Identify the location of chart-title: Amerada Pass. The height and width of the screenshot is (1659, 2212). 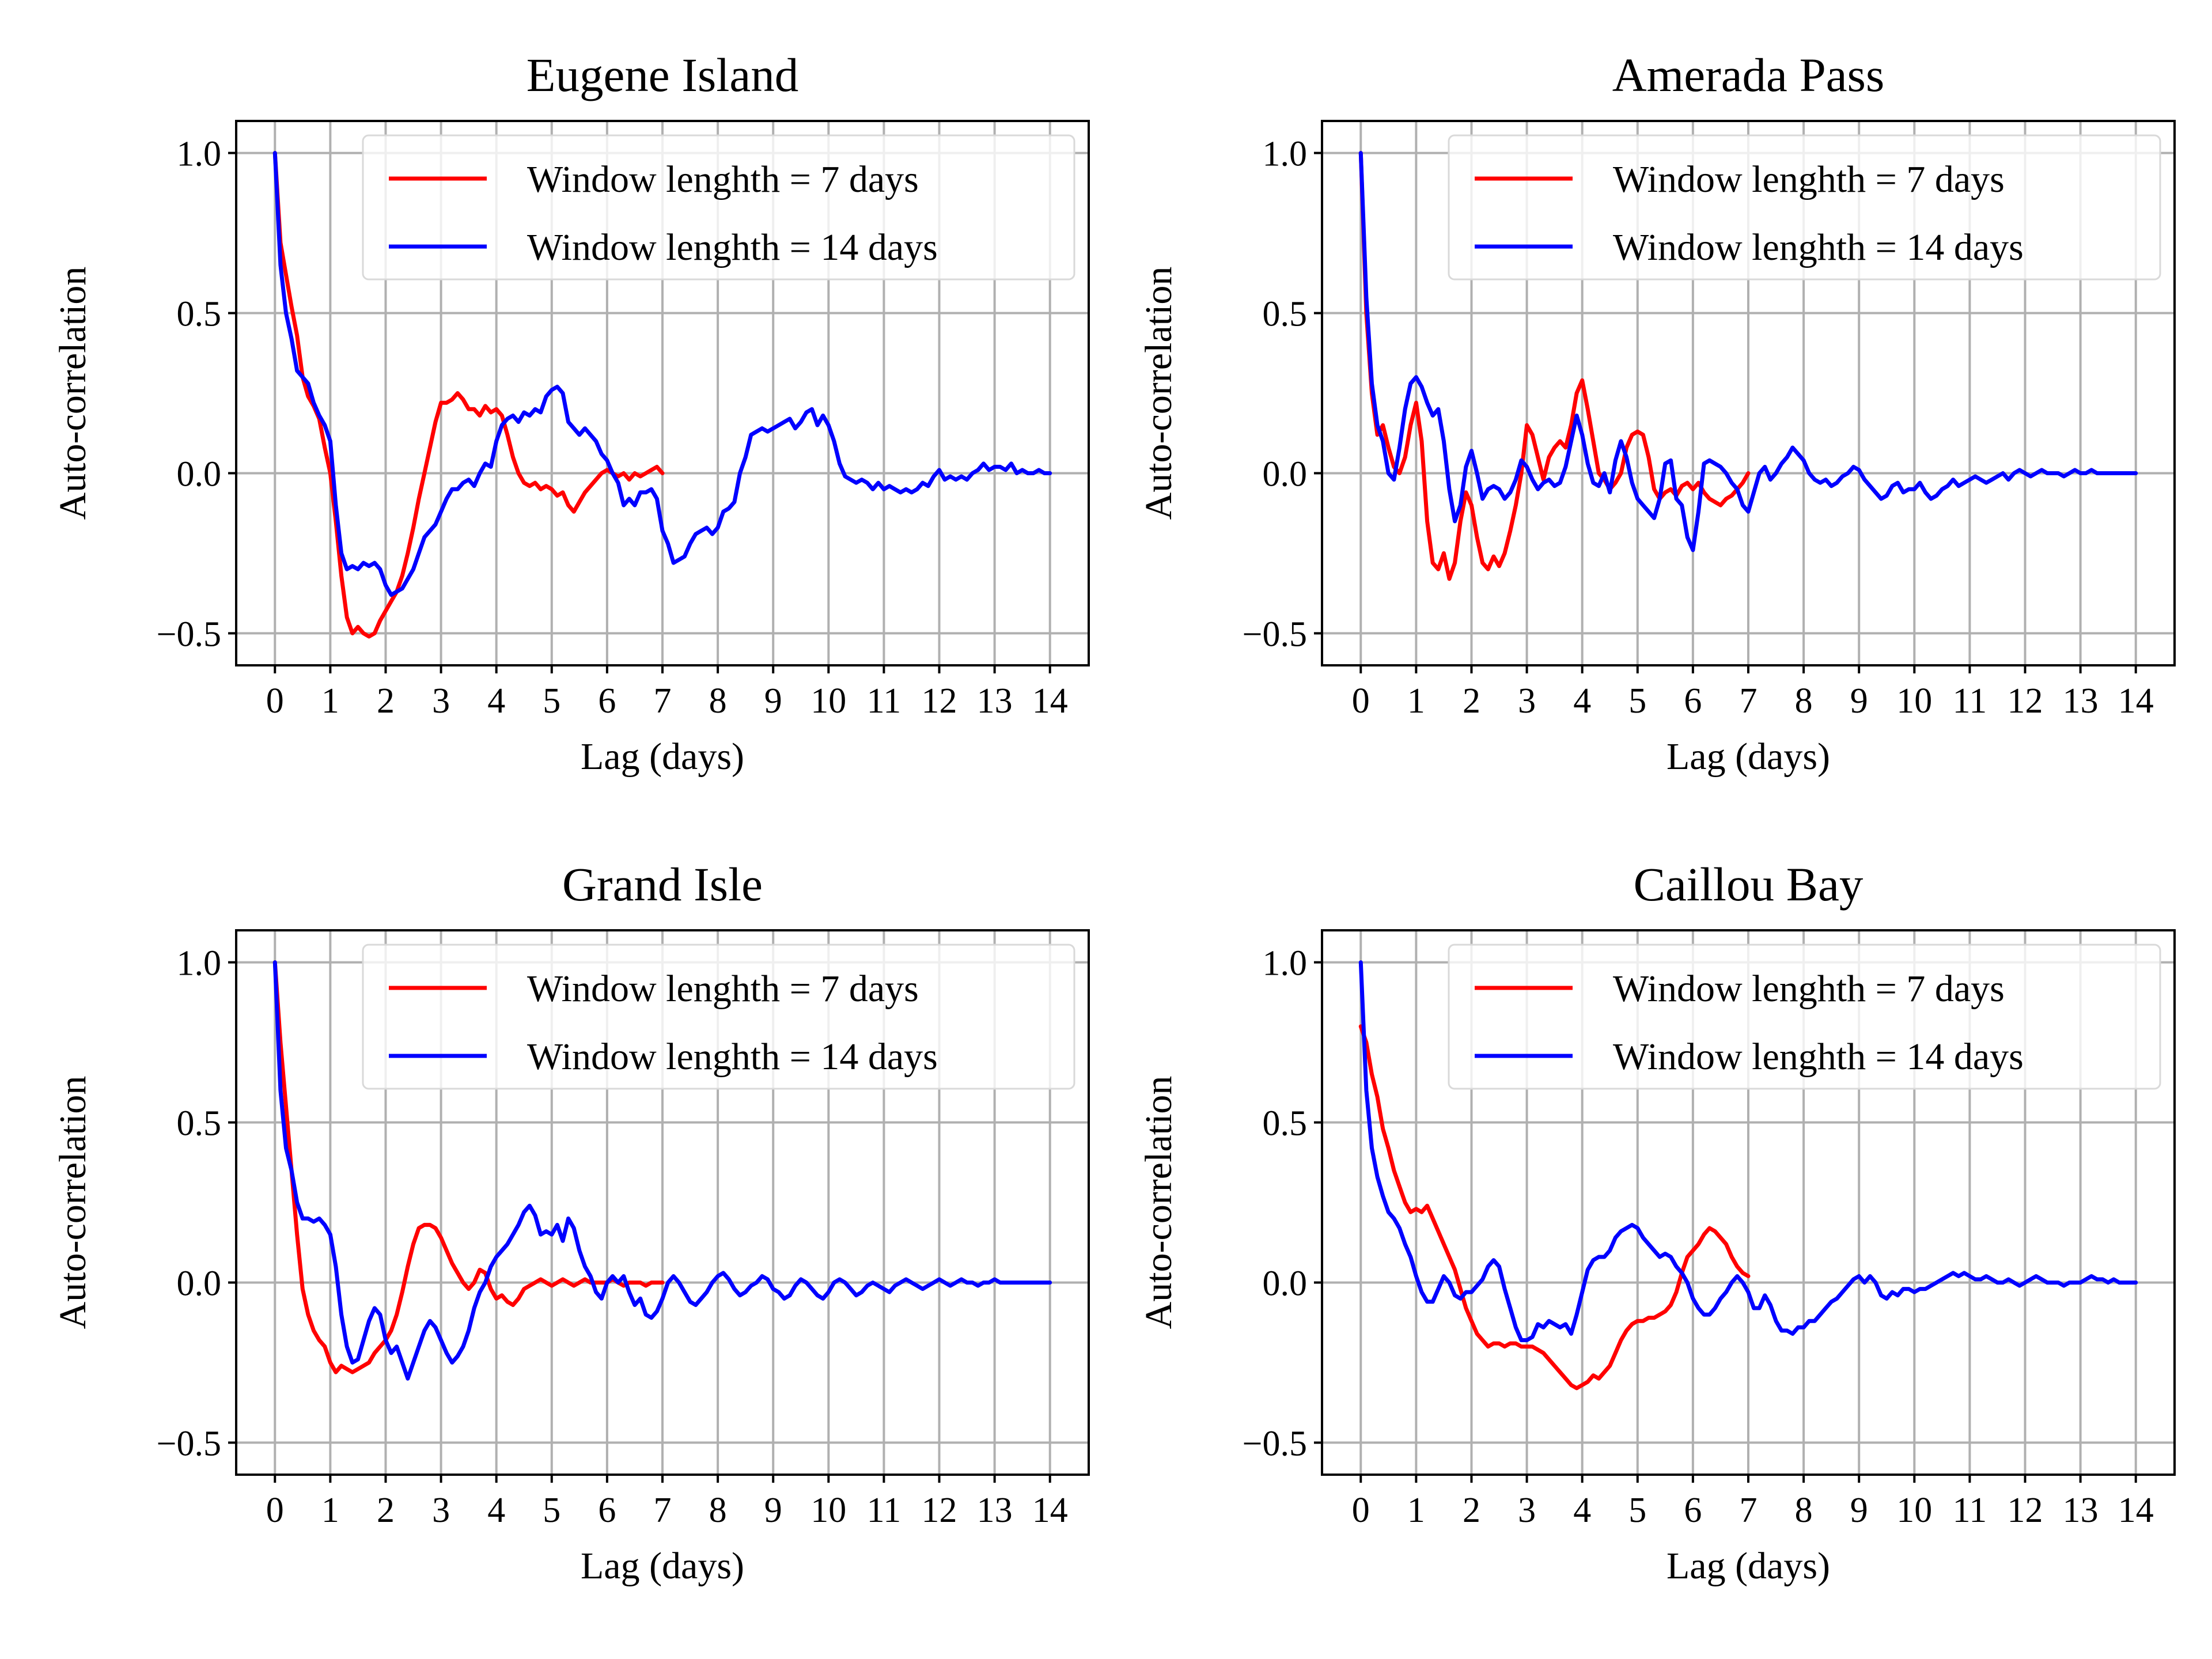
(1748, 74).